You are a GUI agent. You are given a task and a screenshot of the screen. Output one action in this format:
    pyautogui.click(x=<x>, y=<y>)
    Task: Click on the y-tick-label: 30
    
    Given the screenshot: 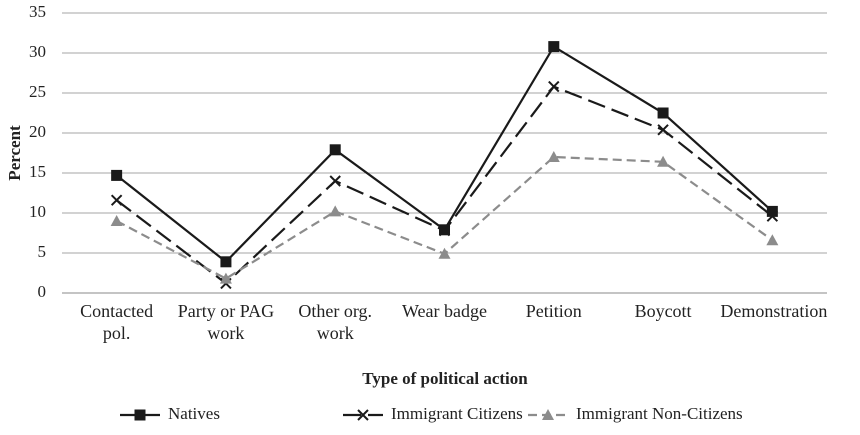 What is the action you would take?
    pyautogui.click(x=37, y=51)
    